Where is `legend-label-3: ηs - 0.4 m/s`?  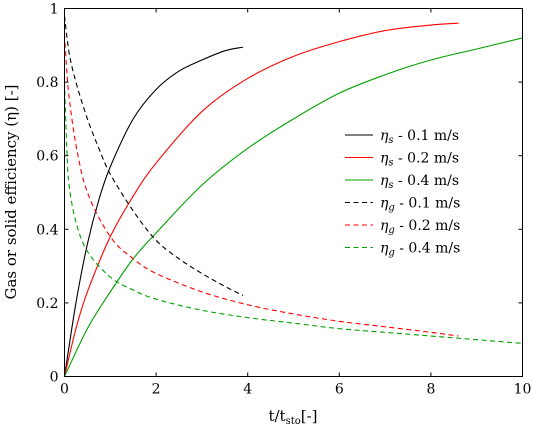 legend-label-3: ηs - 0.4 m/s is located at coordinates (419, 182).